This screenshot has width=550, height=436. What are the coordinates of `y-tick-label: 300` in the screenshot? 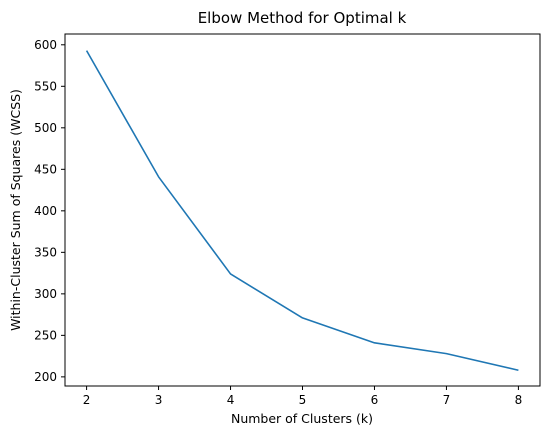 It's located at (45, 294).